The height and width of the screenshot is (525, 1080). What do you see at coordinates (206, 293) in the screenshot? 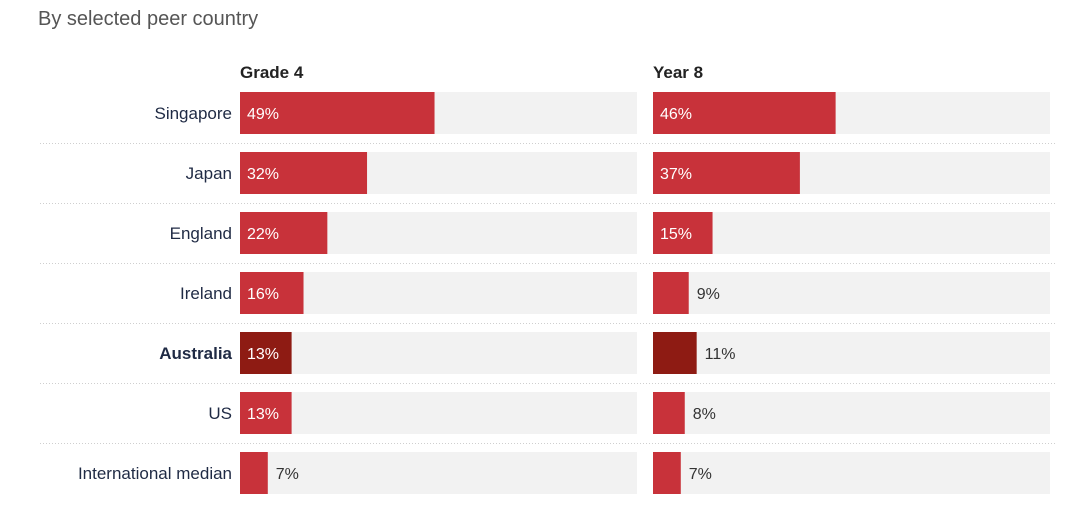
I see `category-label: Ireland` at bounding box center [206, 293].